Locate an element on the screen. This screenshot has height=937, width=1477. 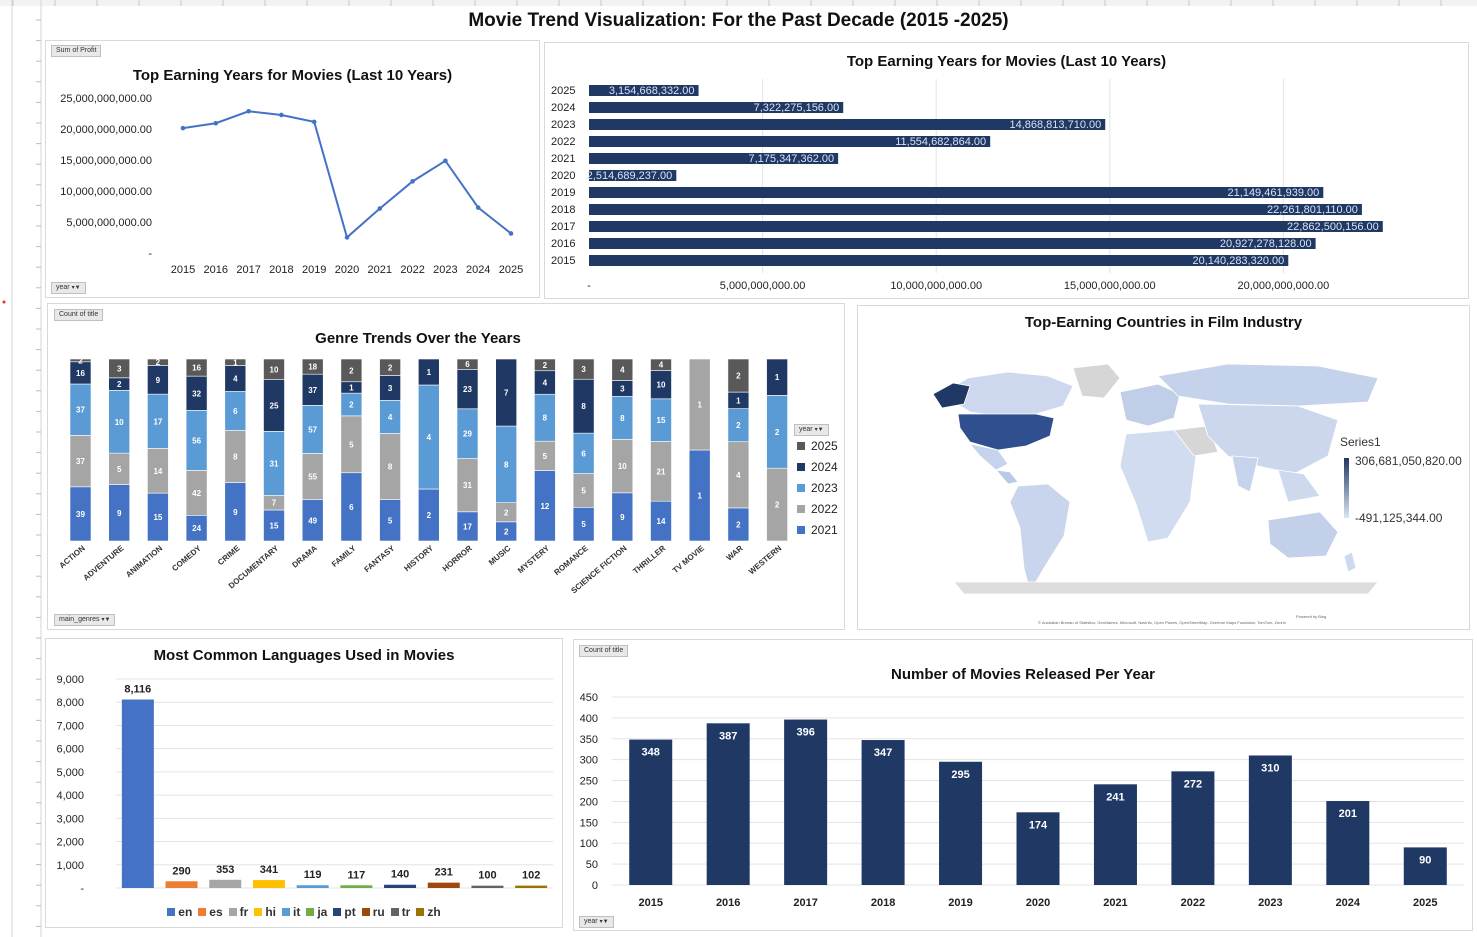
sum-of-profit-field-button: Sum of Profit is located at coordinates (76, 51).